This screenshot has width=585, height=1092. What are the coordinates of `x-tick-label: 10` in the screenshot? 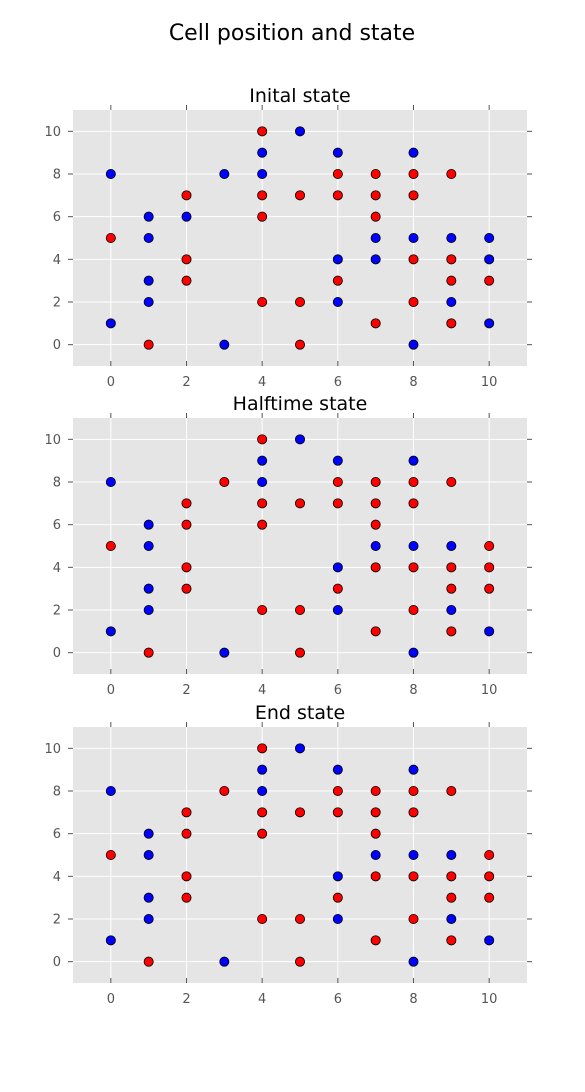 It's located at (489, 382).